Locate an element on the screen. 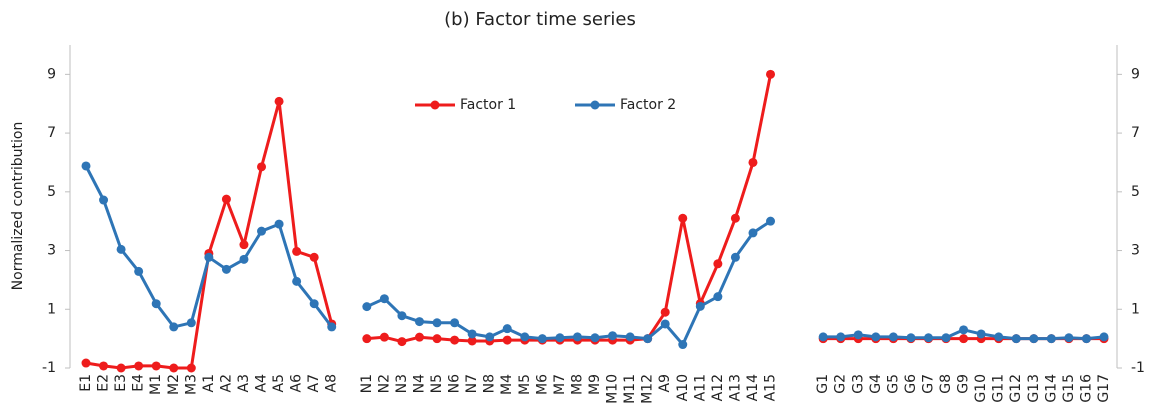 The width and height of the screenshot is (1153, 418). x-tick-label: M12 is located at coordinates (648, 389).